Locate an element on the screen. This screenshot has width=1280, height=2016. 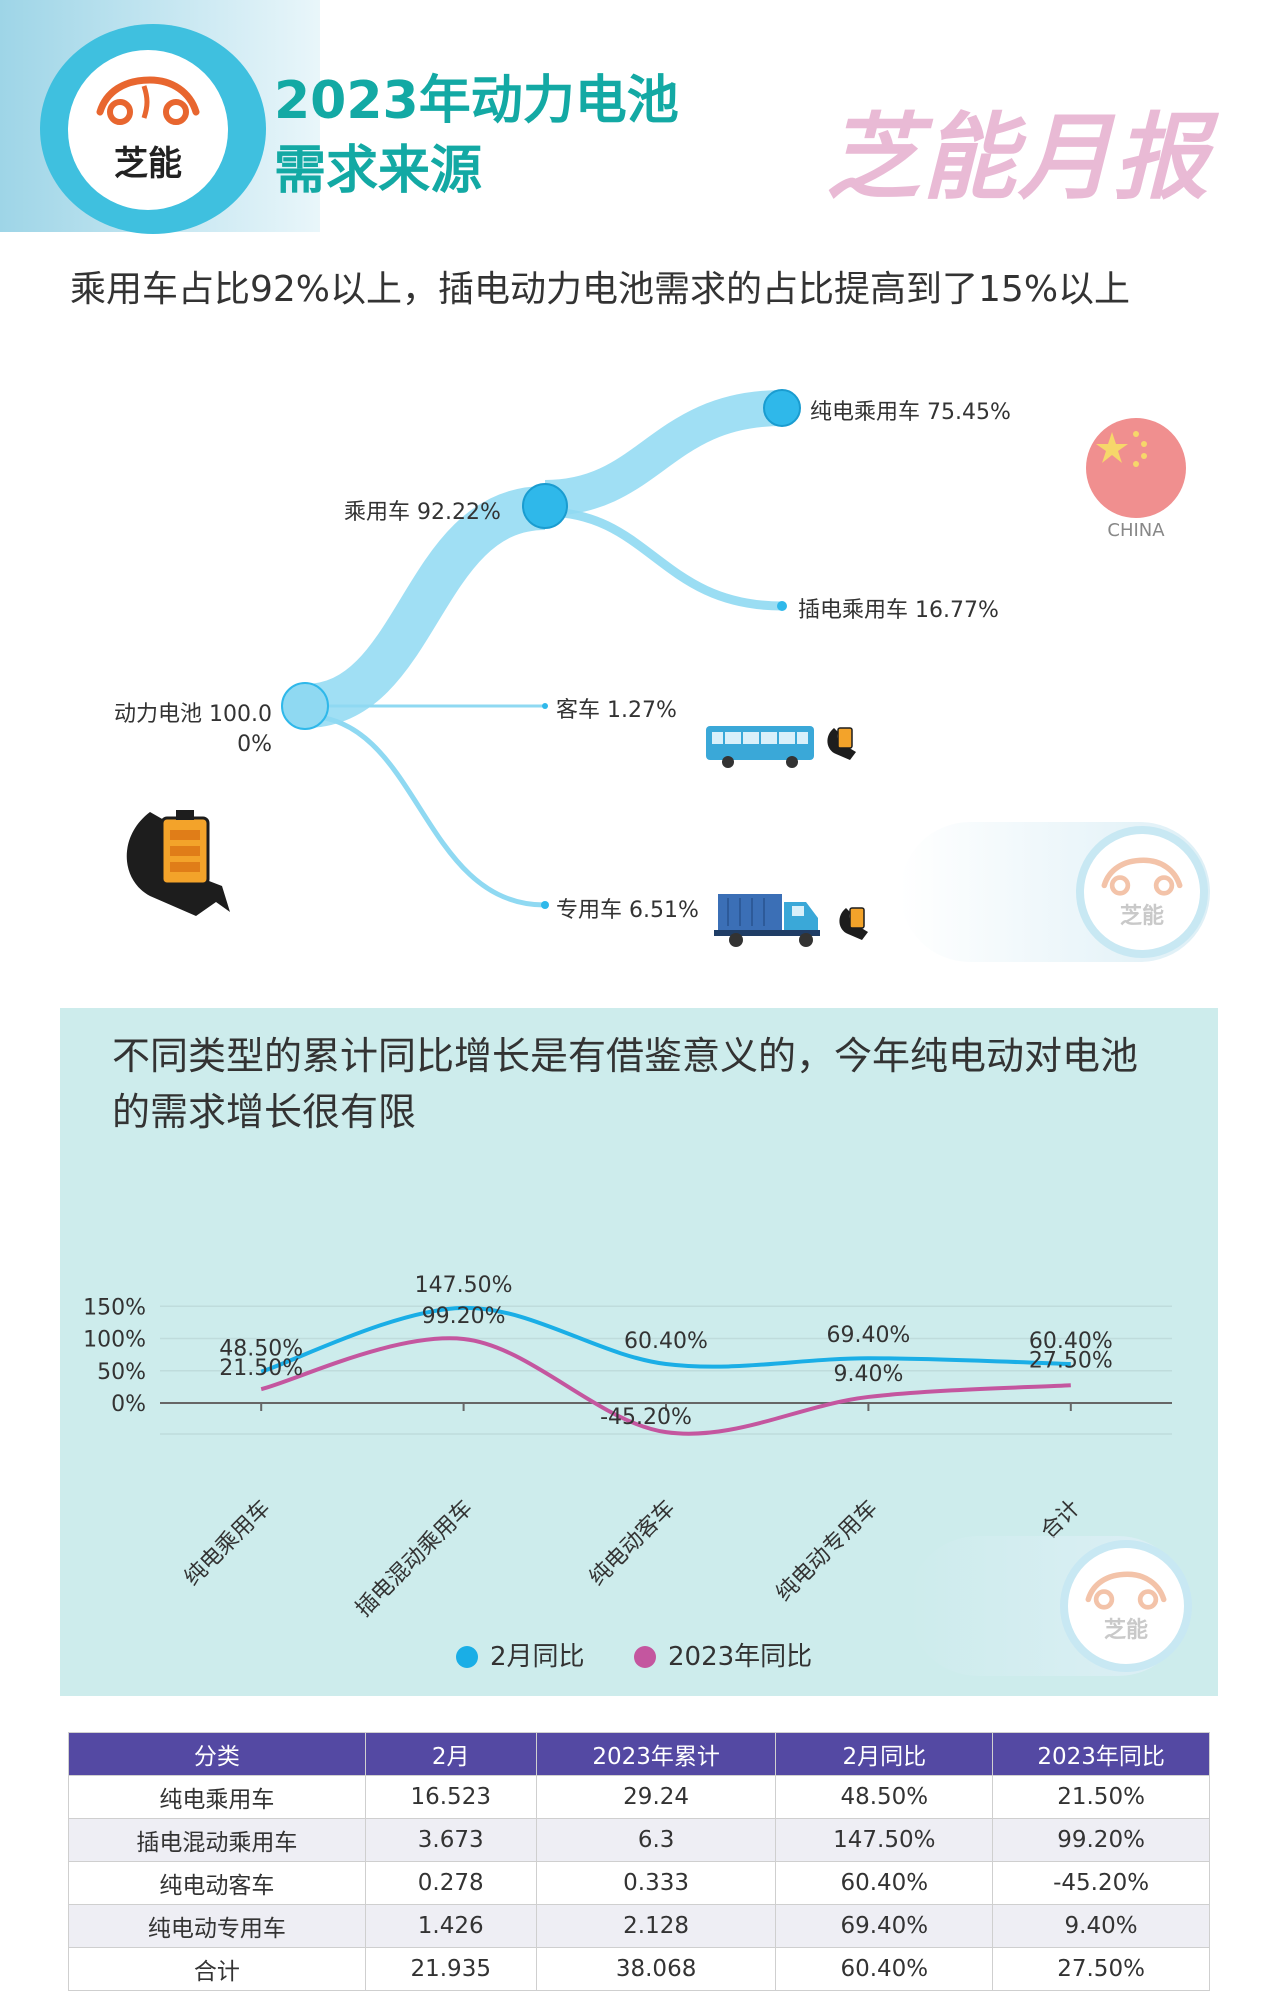
data-label: 9.40% is located at coordinates (868, 1374).